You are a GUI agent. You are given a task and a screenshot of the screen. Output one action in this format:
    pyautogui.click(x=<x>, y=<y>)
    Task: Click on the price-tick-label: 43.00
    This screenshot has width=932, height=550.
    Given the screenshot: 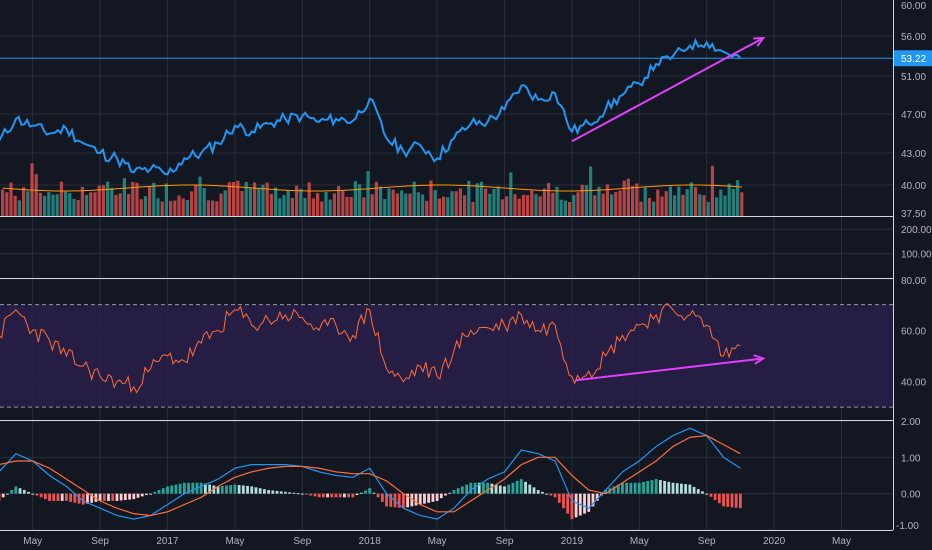 What is the action you would take?
    pyautogui.click(x=913, y=154)
    